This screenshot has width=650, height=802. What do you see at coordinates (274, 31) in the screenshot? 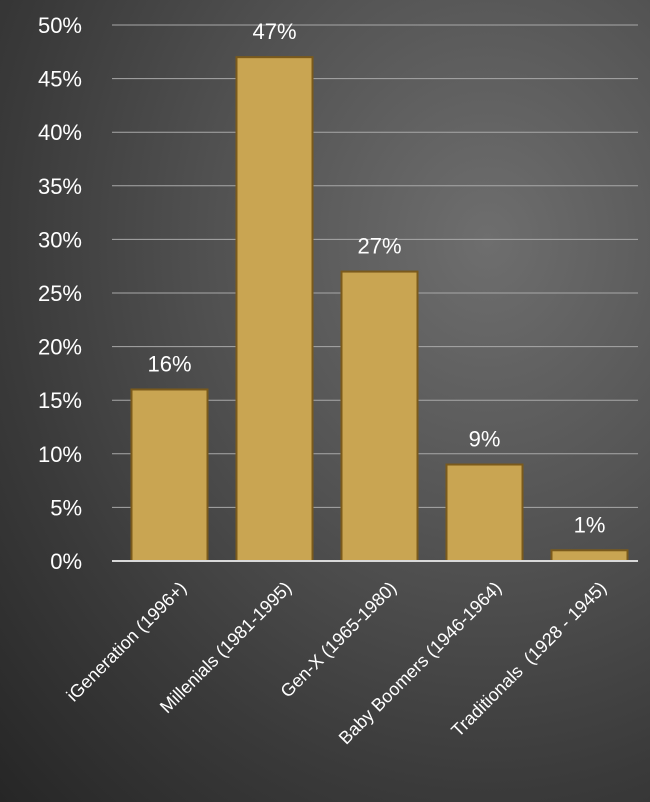
I see `data-label: 47%` at bounding box center [274, 31].